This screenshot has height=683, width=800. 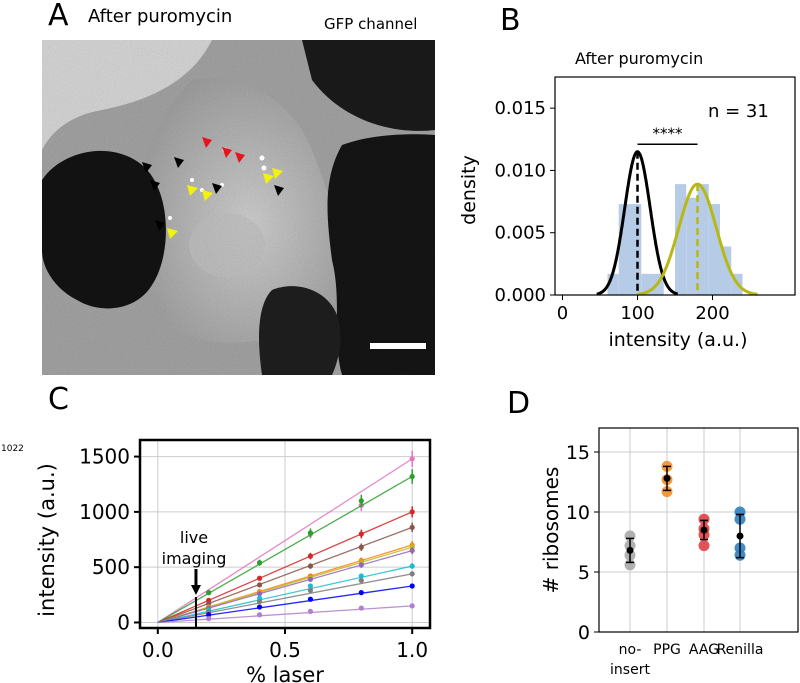 I want to click on x-tick-label: 0.5, so click(x=285, y=650).